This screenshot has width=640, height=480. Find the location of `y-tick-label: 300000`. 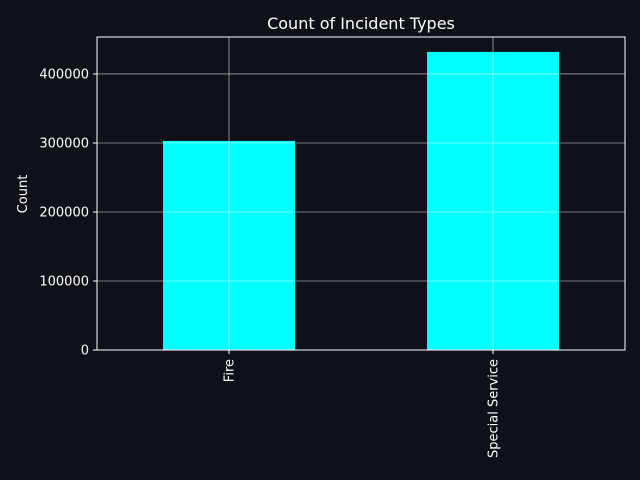

y-tick-label: 300000 is located at coordinates (64, 143).